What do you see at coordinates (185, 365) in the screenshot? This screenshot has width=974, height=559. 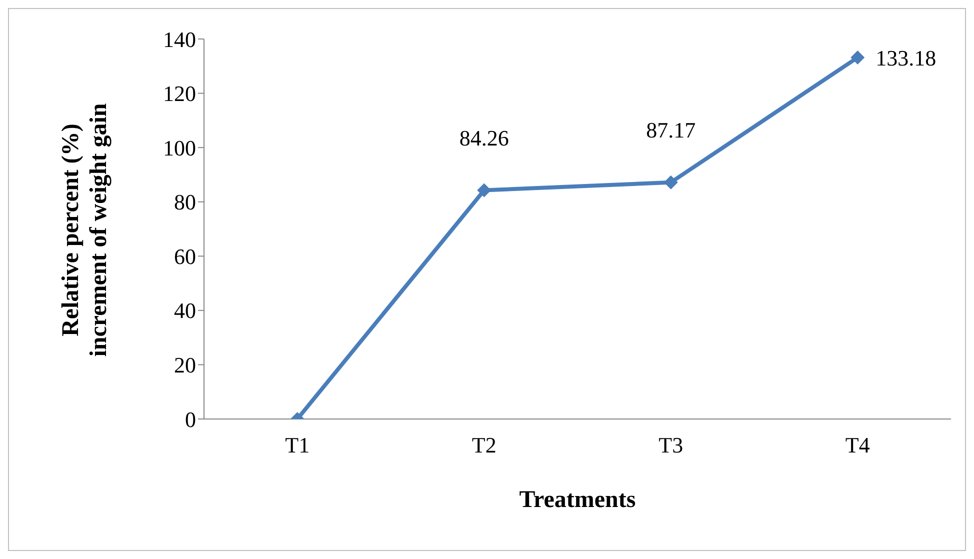 I see `y-tick-label: 20` at bounding box center [185, 365].